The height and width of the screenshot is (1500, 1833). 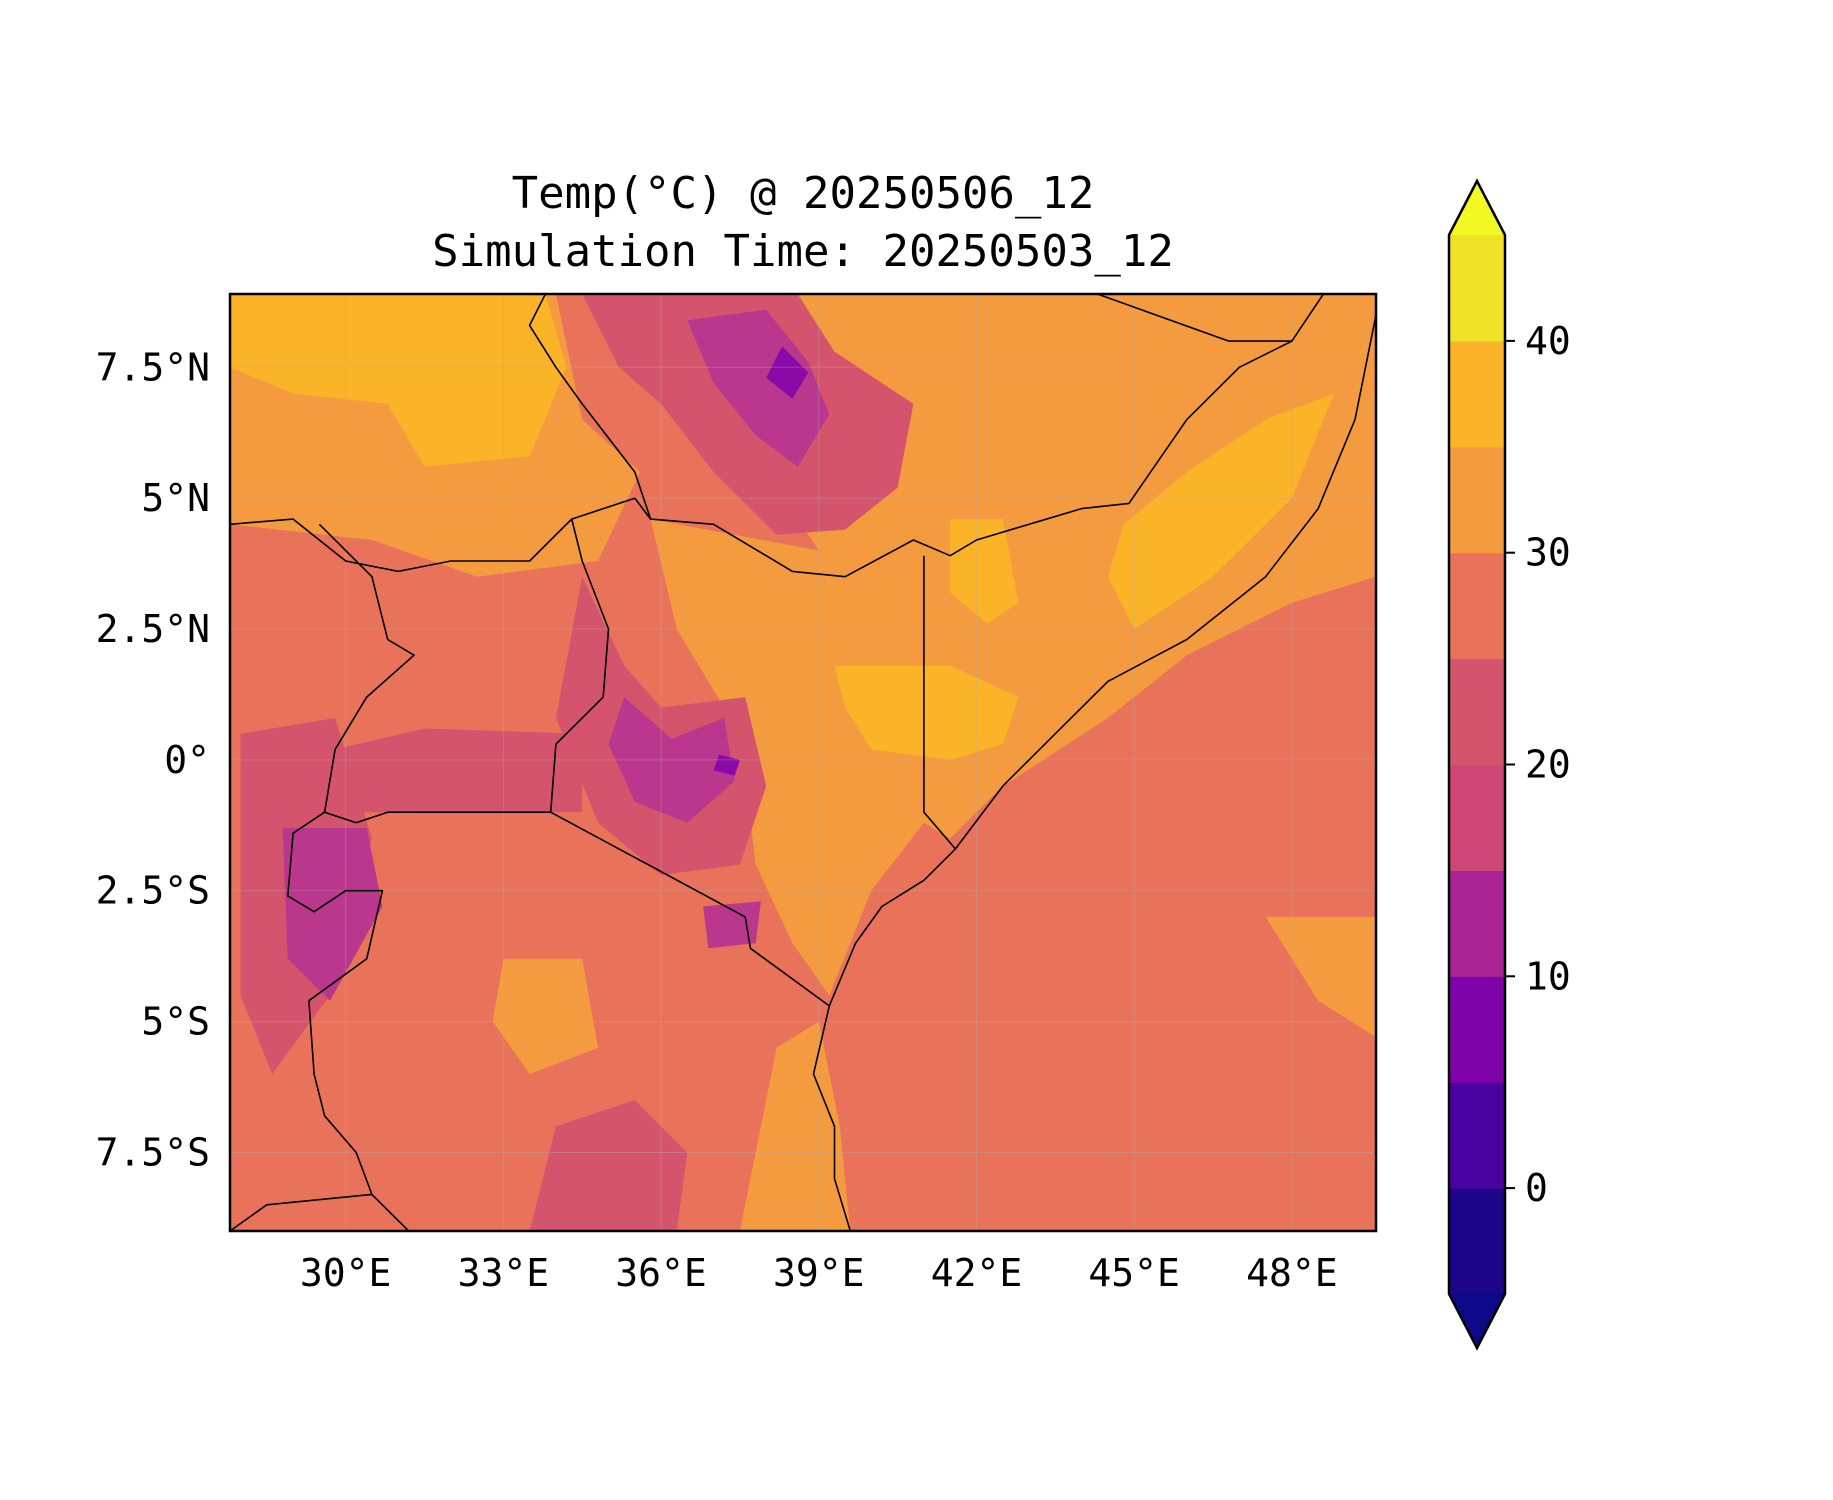 I want to click on lon-tick-label: 45°E, so click(x=1134, y=1273).